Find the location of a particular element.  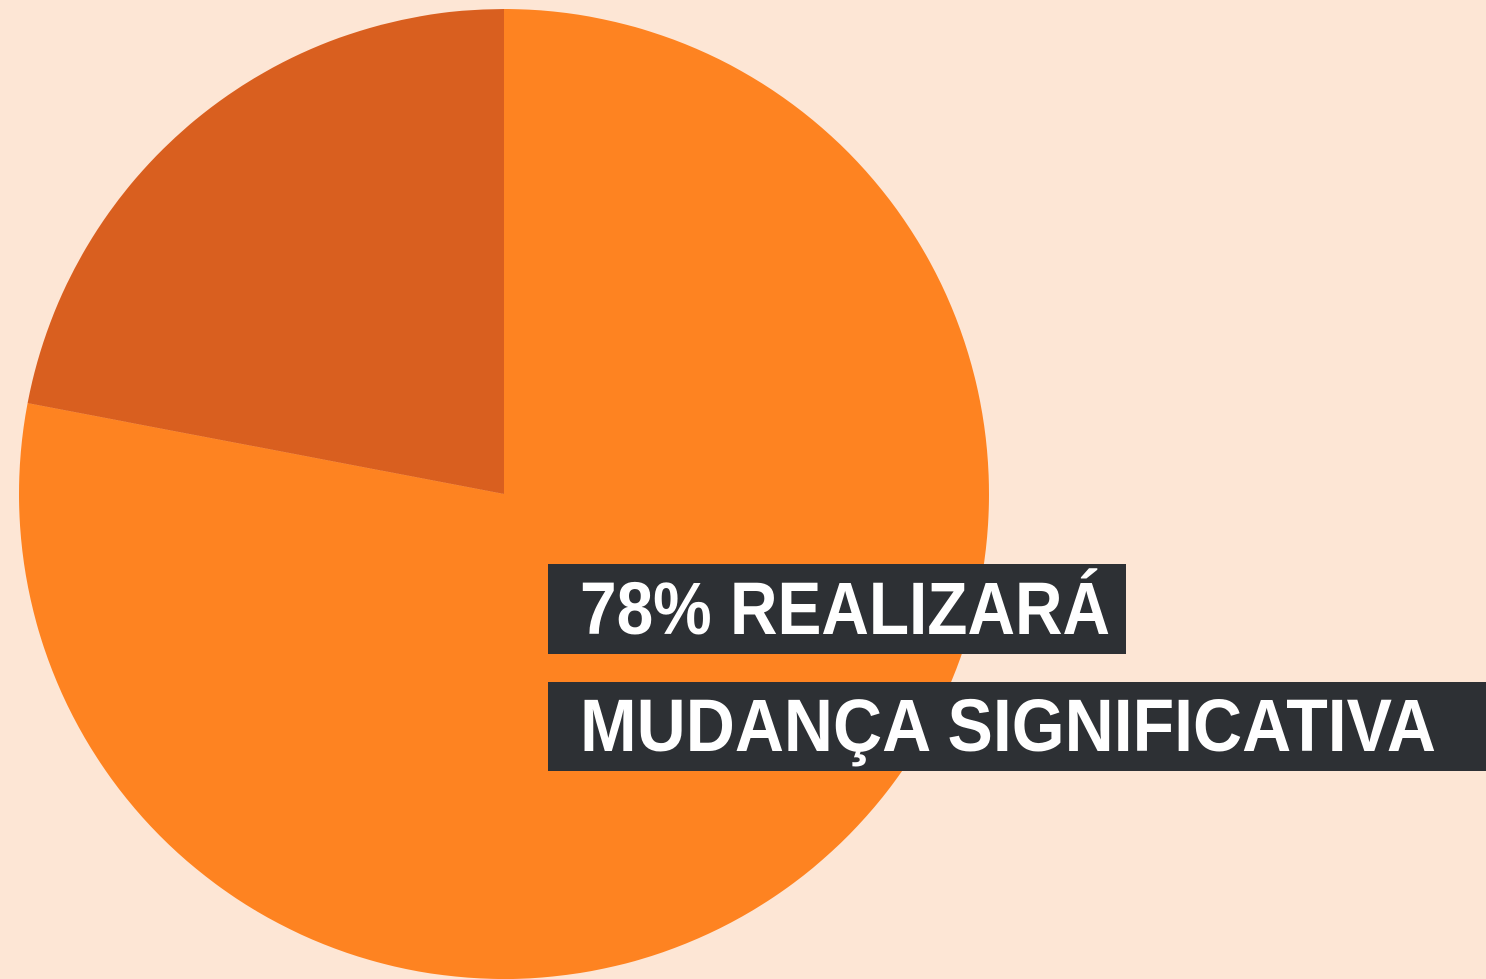

annotation: MUDANÇA SIGNIFICATIVA is located at coordinates (1008, 725).